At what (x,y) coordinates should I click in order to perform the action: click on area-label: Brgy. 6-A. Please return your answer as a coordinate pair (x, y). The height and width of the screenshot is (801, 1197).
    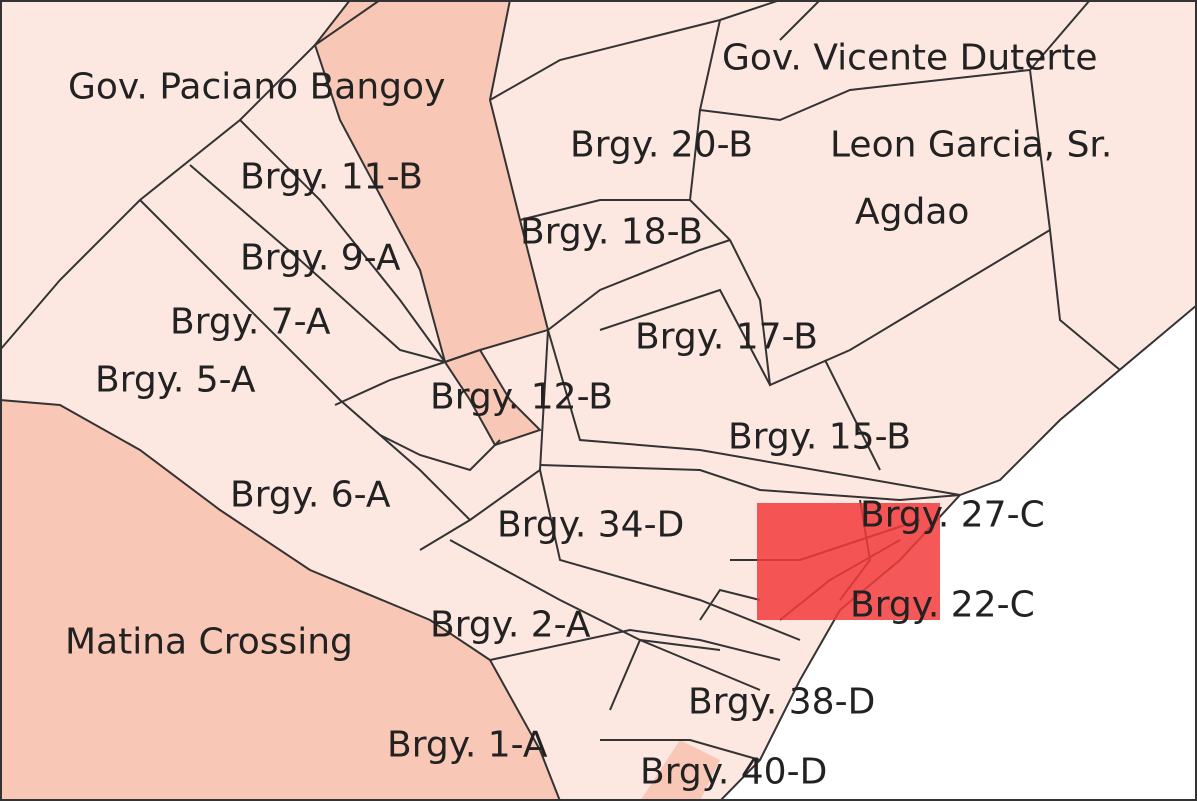
    Looking at the image, I should click on (310, 495).